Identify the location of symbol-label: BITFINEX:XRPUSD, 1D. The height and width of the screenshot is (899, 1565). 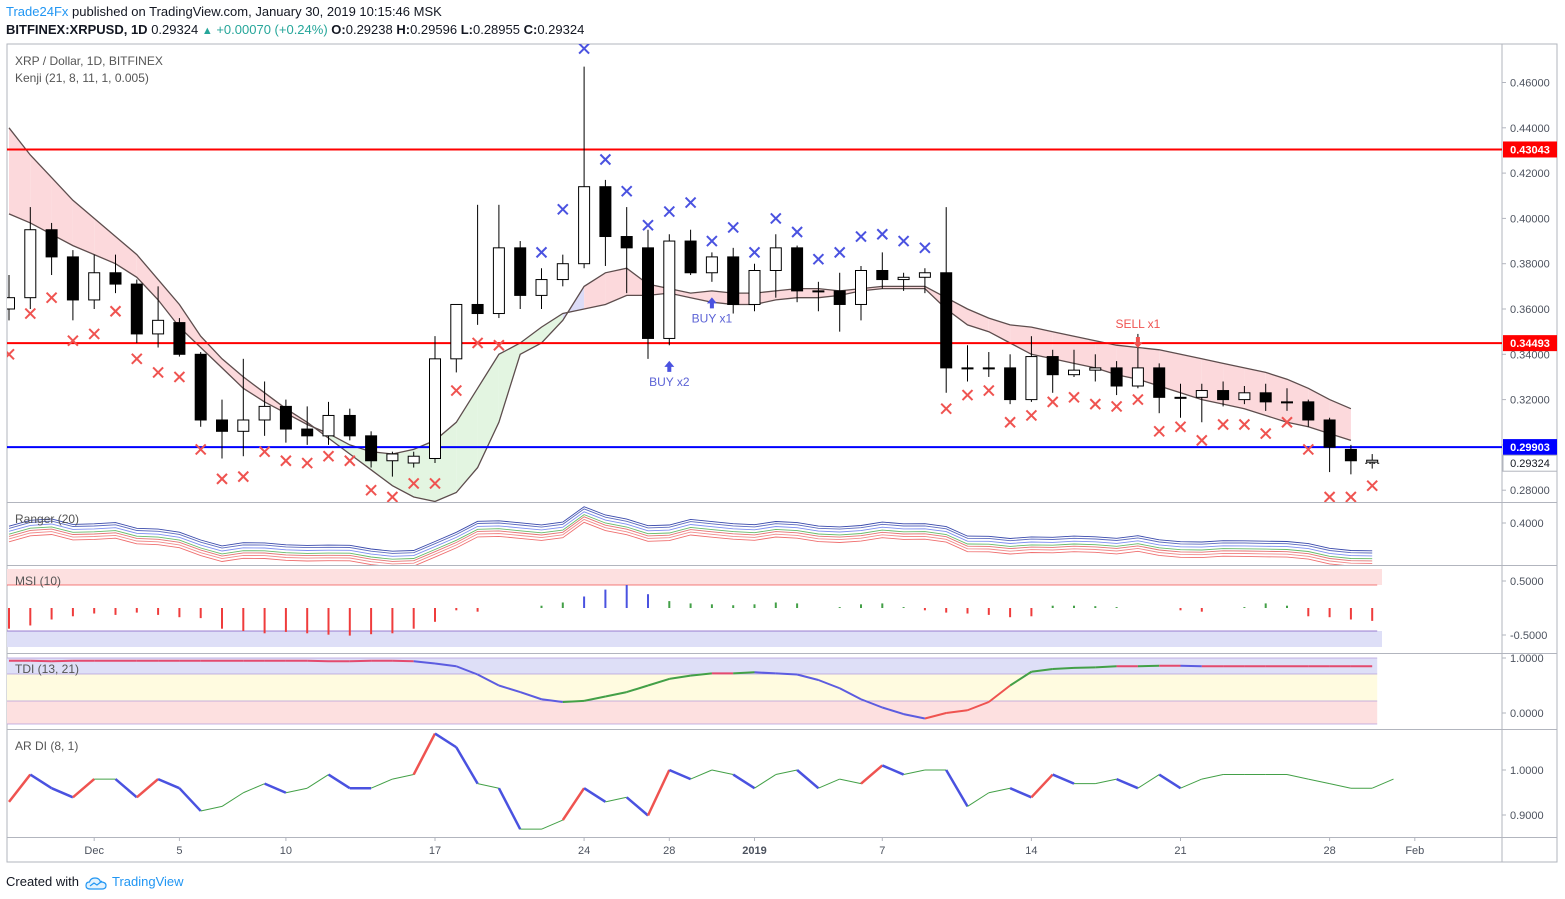
(77, 29).